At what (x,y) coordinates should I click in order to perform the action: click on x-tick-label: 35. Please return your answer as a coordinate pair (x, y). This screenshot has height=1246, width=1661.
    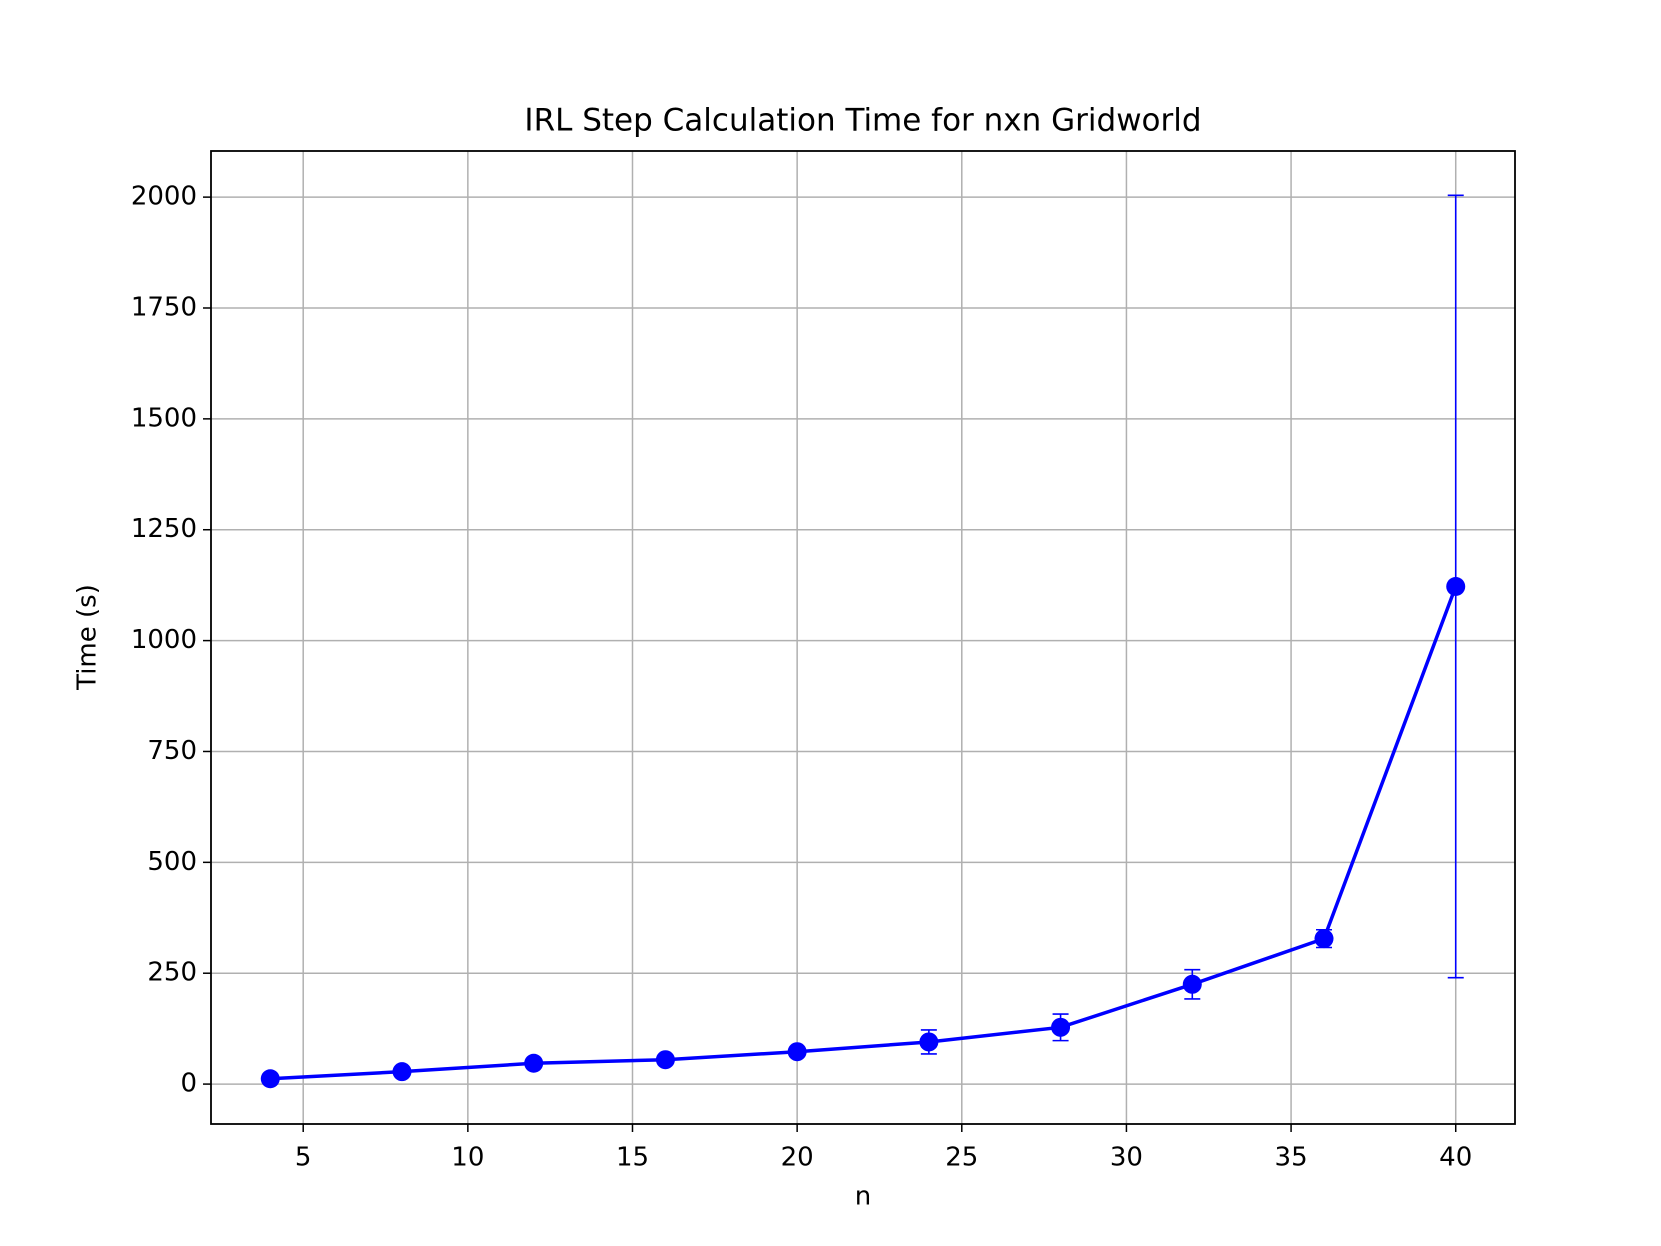
    Looking at the image, I should click on (1291, 1158).